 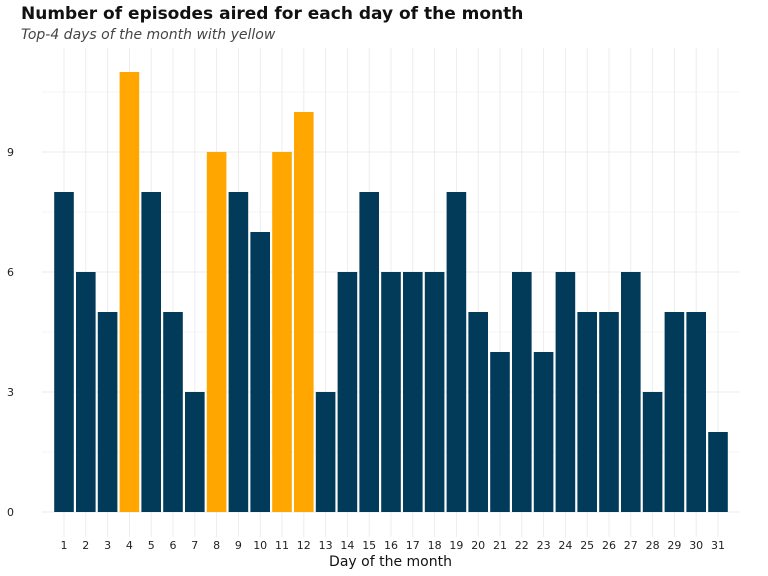 I want to click on x-tick-label: 4, so click(x=129, y=545).